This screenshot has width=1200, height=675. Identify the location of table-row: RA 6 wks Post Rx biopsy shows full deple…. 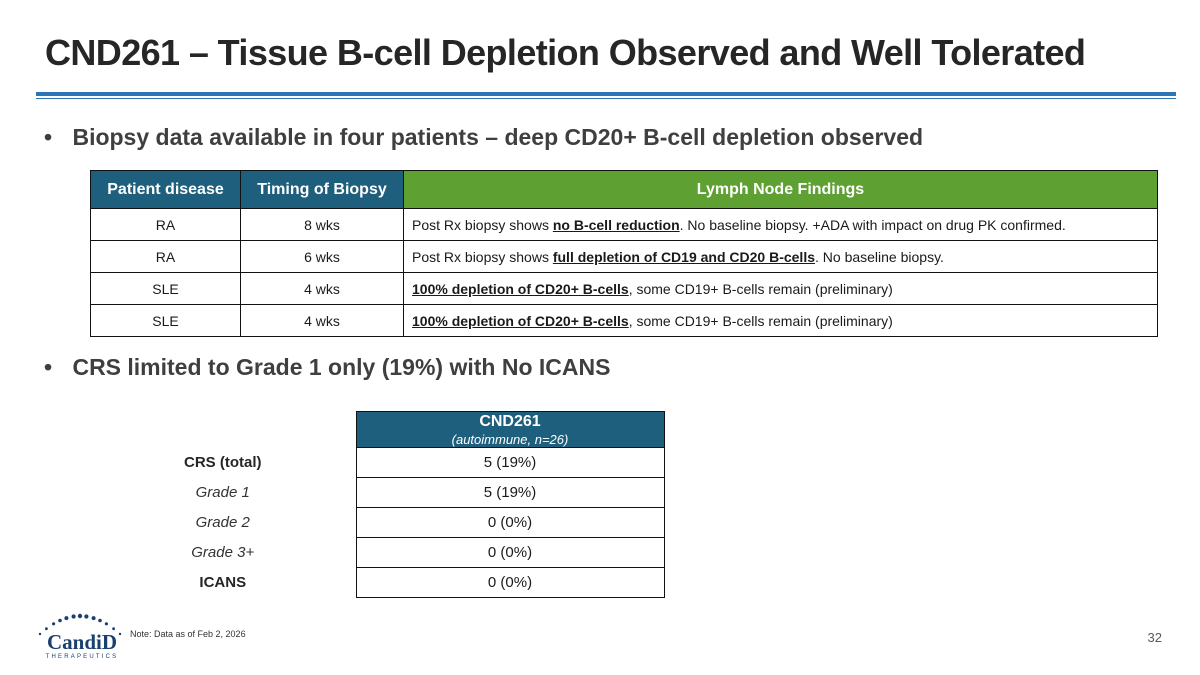
(624, 256).